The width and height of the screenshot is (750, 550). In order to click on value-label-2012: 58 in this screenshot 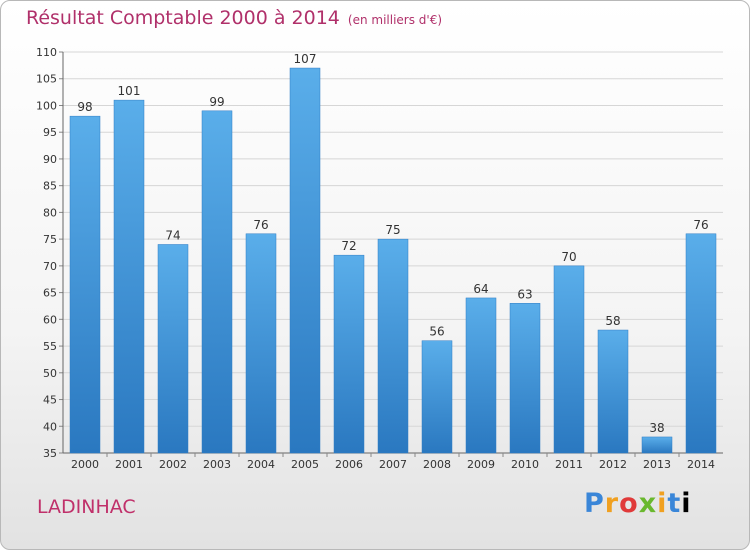, I will do `click(612, 321)`.